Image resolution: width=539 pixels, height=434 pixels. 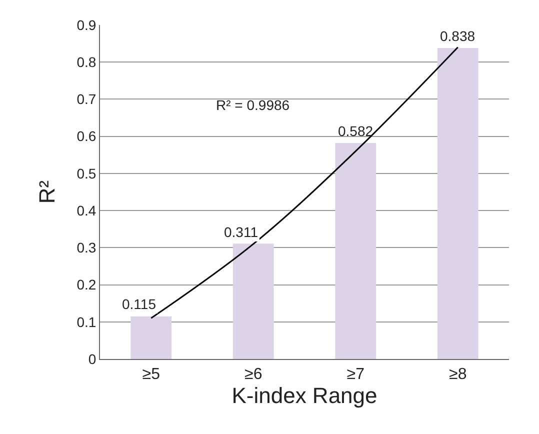 I want to click on y-tick-label: 0, so click(x=92, y=358).